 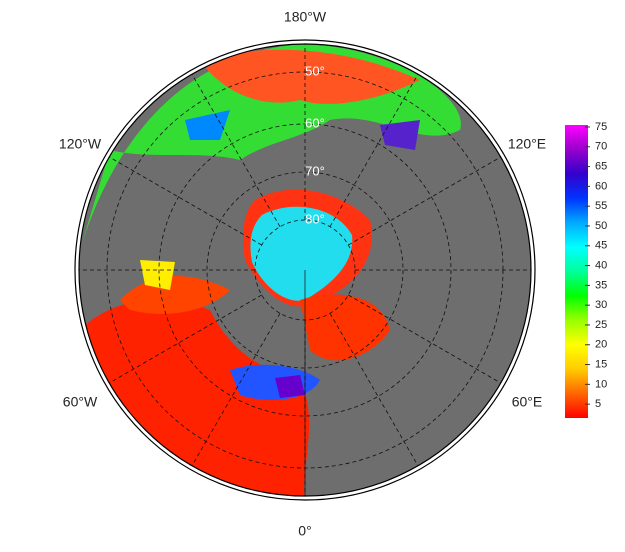 I want to click on colorbar-tick-label: 35, so click(x=601, y=285).